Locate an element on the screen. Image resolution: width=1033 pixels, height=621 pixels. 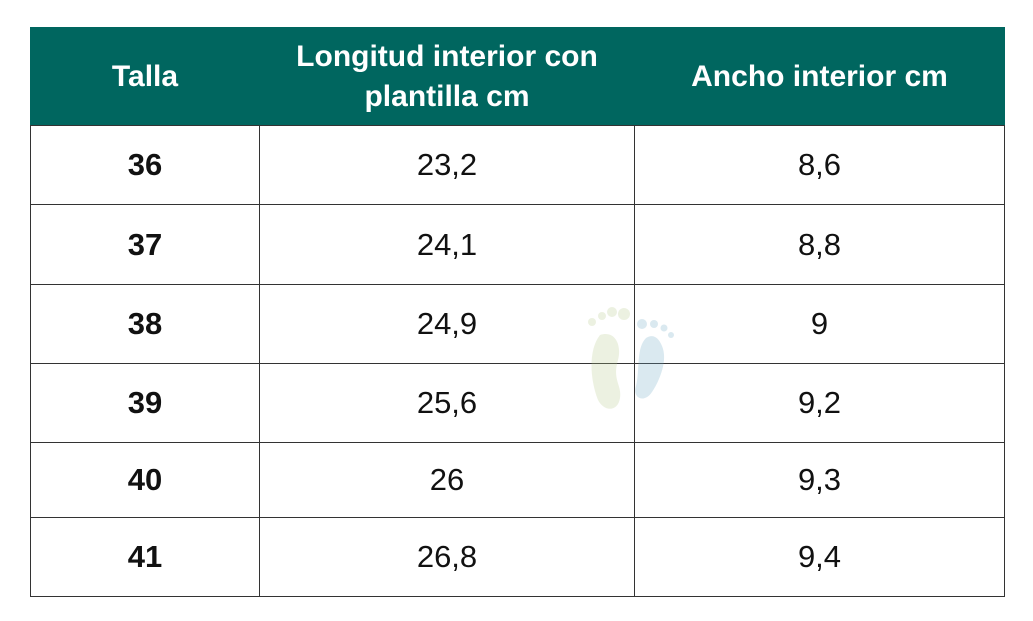
table-row: 39 25,6 9,2 is located at coordinates (517, 403).